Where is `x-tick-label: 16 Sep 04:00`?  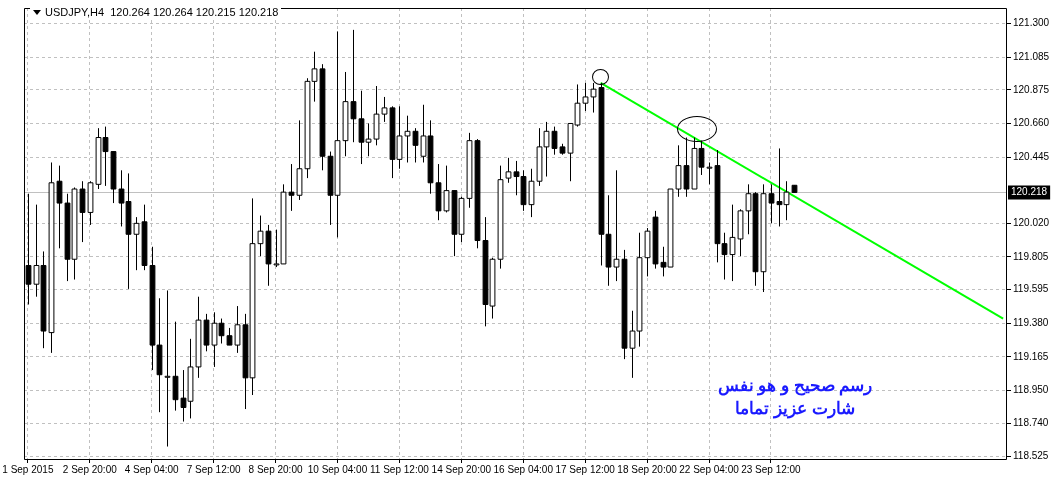
x-tick-label: 16 Sep 04:00 is located at coordinates (523, 469).